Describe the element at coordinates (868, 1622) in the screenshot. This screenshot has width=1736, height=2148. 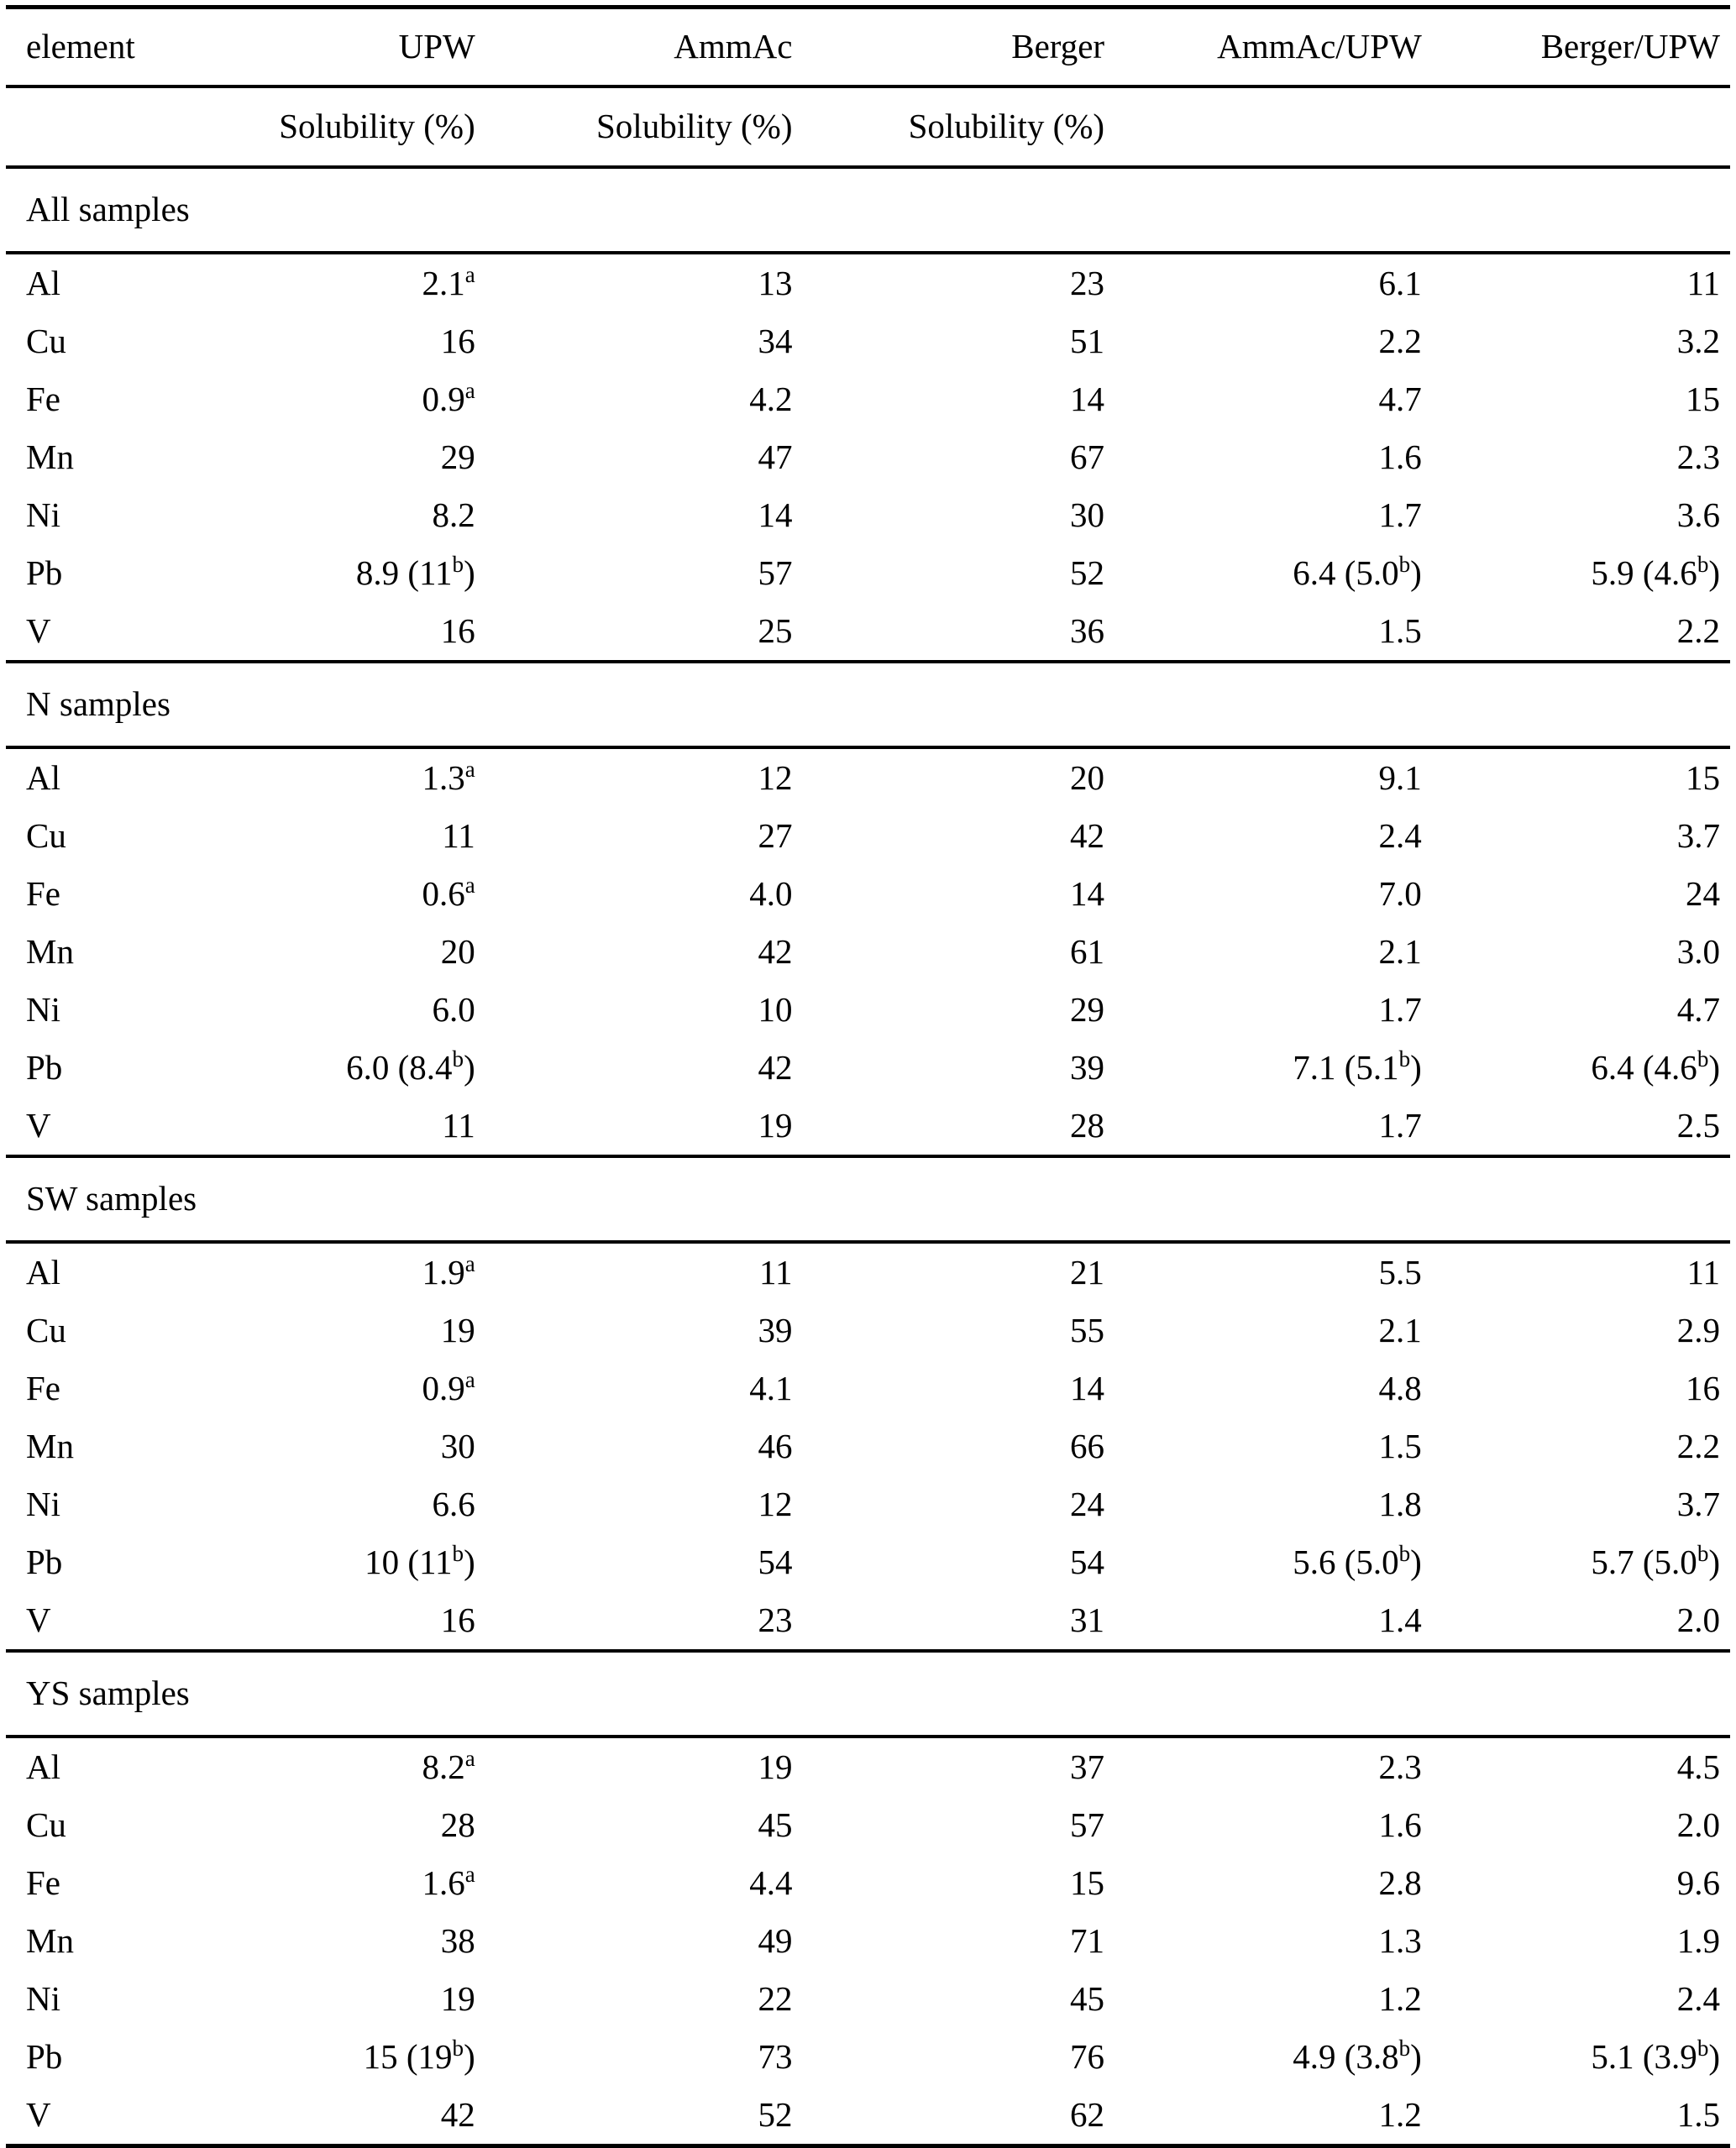
I see `table-row: V 16 23 31 1.4 2.0` at that location.